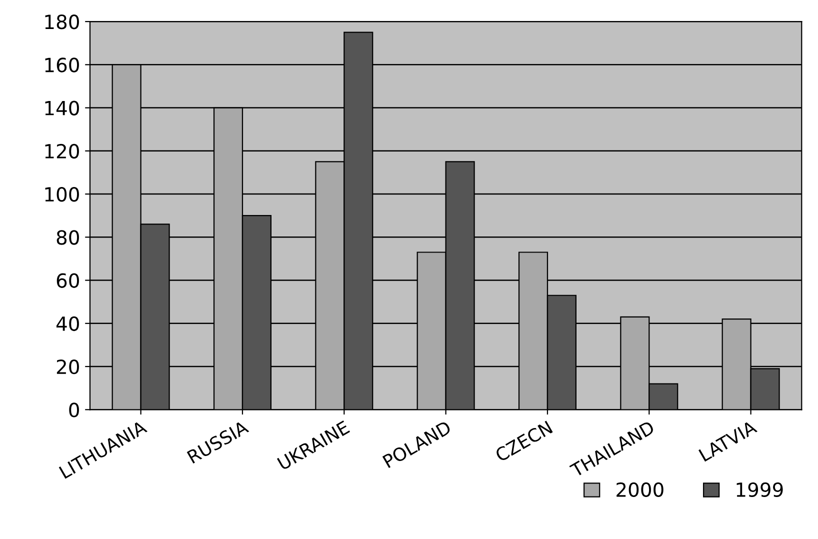 The width and height of the screenshot is (818, 539). What do you see at coordinates (640, 490) in the screenshot?
I see `legend-label: 2000` at bounding box center [640, 490].